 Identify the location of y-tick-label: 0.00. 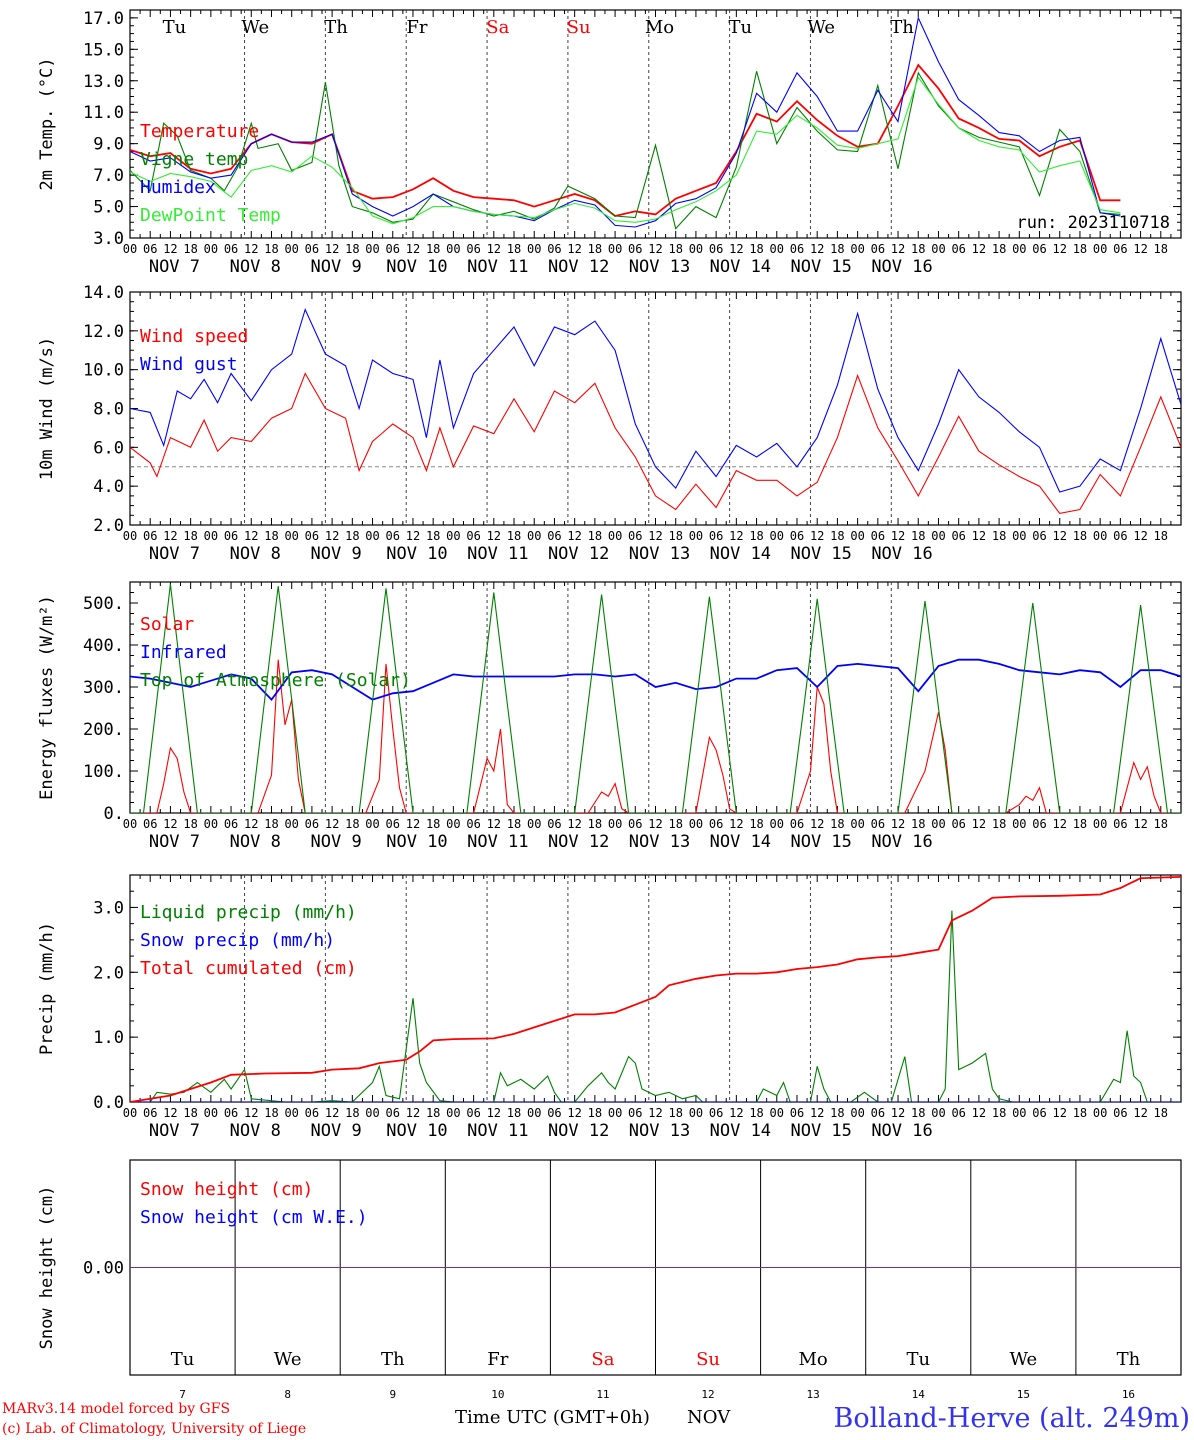
(103, 1269).